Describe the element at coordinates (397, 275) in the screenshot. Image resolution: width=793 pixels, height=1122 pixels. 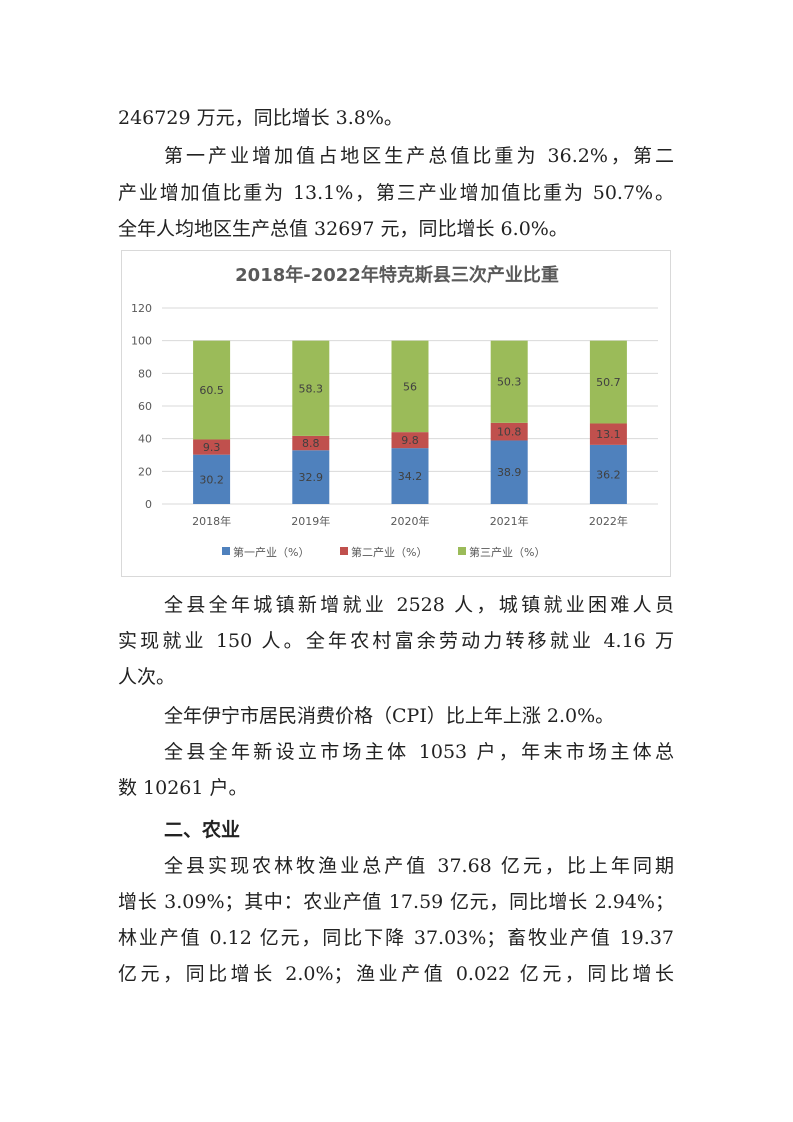
I see `chart-title: 2018年-2022年特克斯县三次产业比重` at that location.